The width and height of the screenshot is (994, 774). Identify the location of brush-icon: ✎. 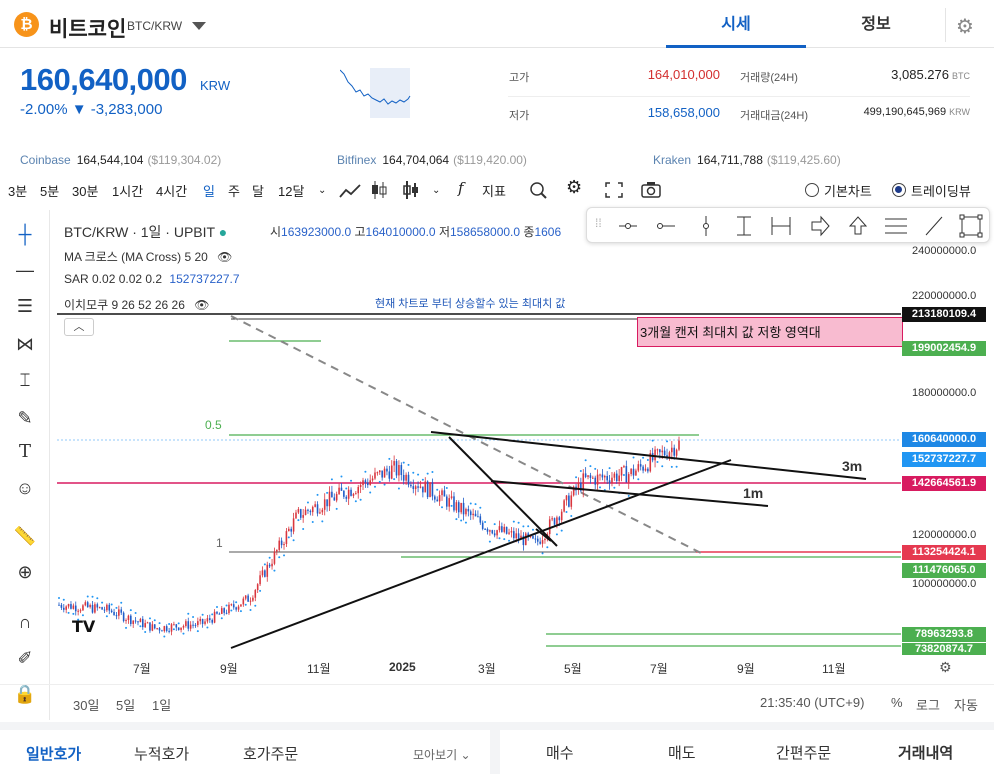
(25, 418).